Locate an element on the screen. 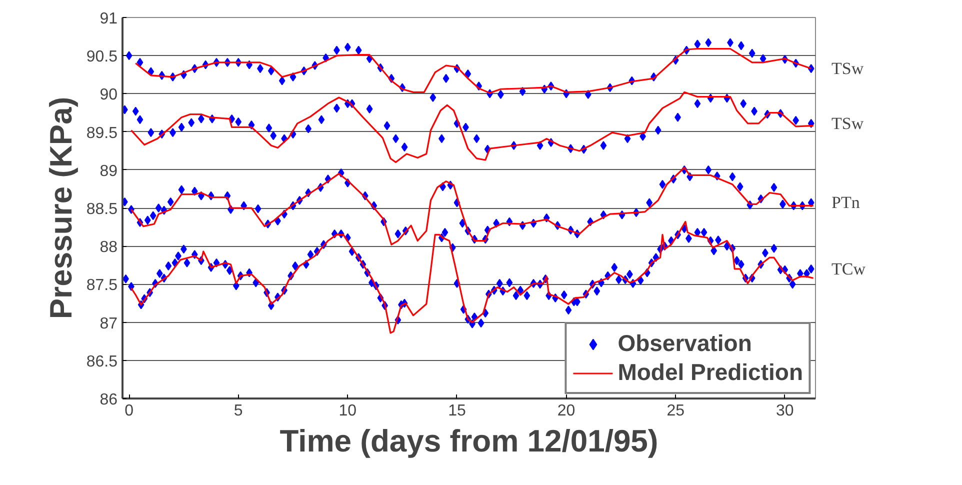 This screenshot has width=962, height=485. x-tick-label: 0 is located at coordinates (129, 411).